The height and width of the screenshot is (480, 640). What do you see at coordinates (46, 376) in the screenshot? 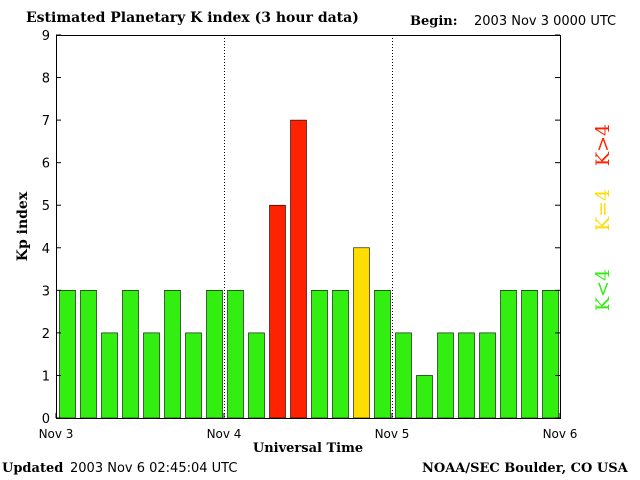
I see `y-tick-label: 1` at bounding box center [46, 376].